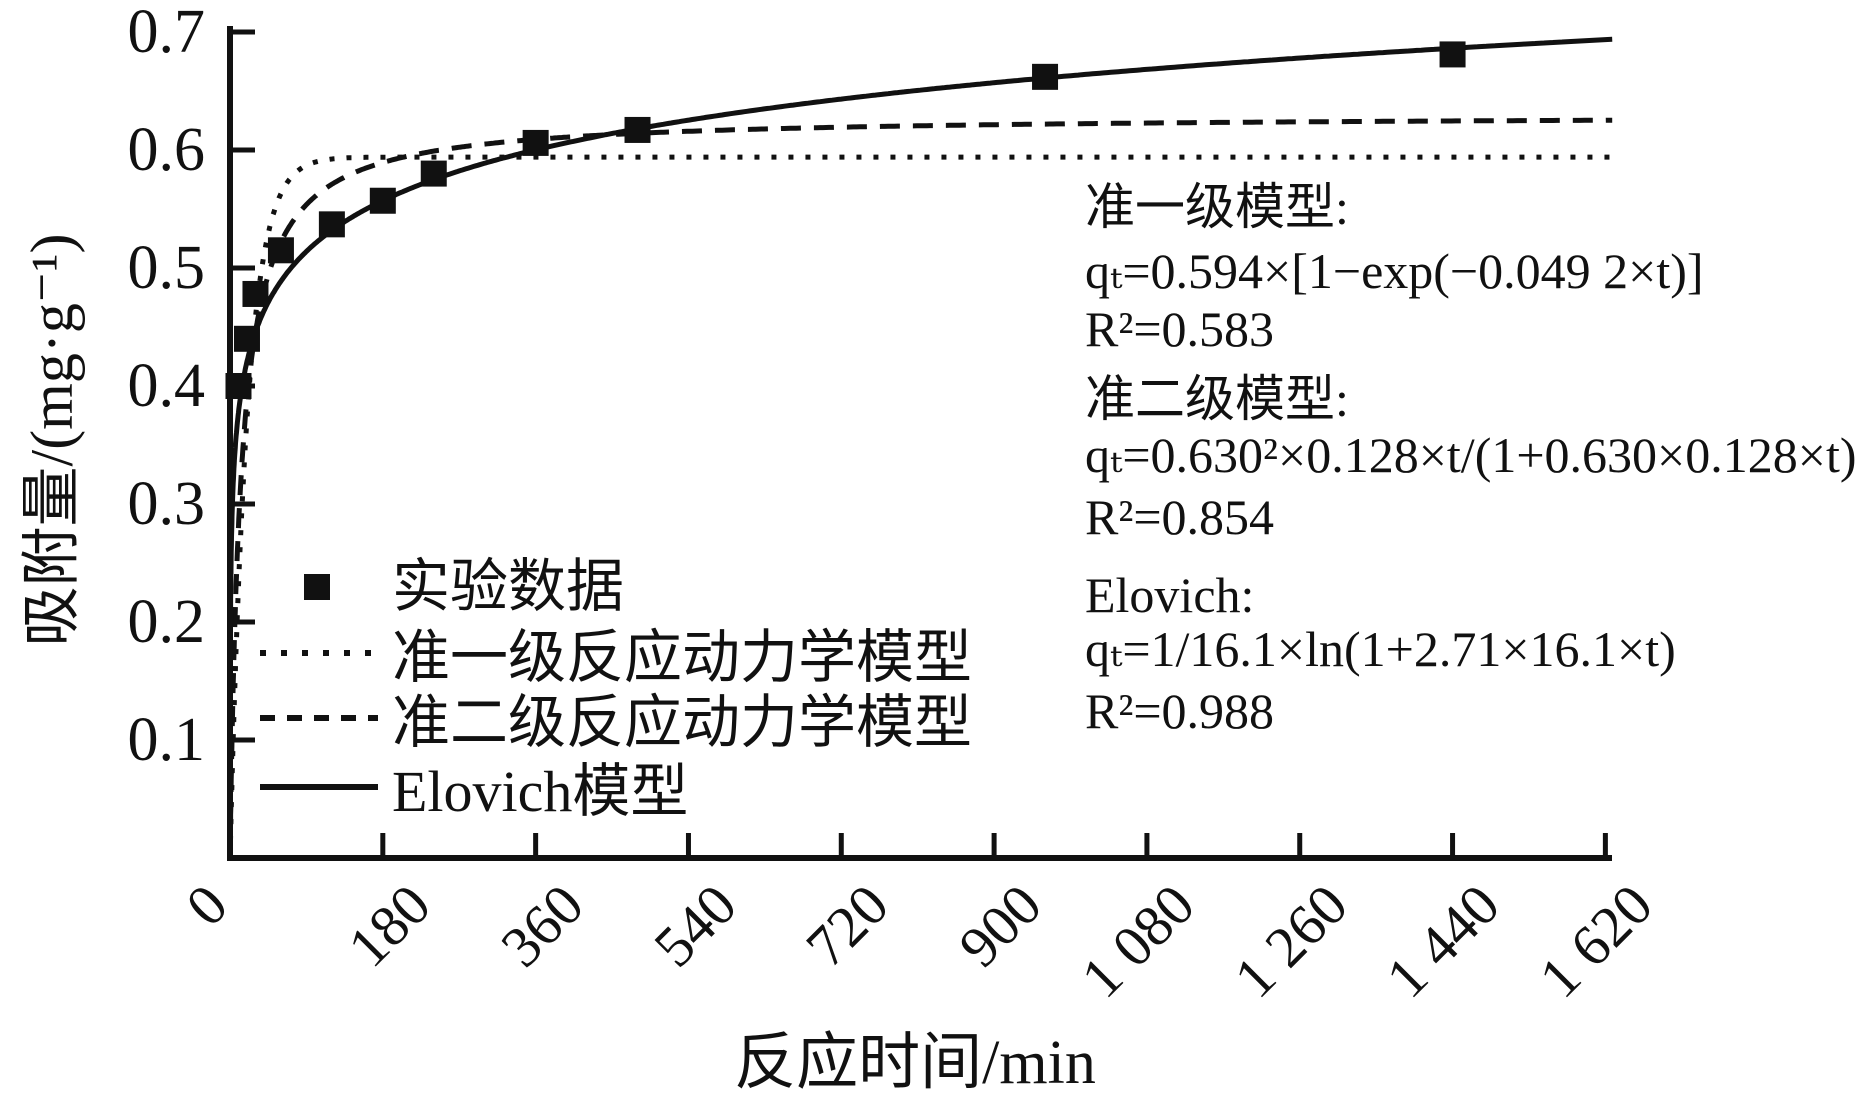 This screenshot has height=1107, width=1856. Describe the element at coordinates (1170, 595) in the screenshot. I see `annotation-elovich-header: Elovich:` at that location.